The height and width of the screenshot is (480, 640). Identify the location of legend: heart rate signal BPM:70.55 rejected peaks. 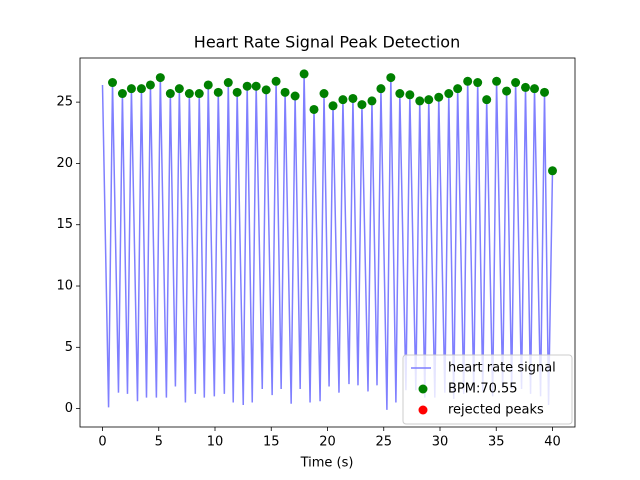
(487, 389).